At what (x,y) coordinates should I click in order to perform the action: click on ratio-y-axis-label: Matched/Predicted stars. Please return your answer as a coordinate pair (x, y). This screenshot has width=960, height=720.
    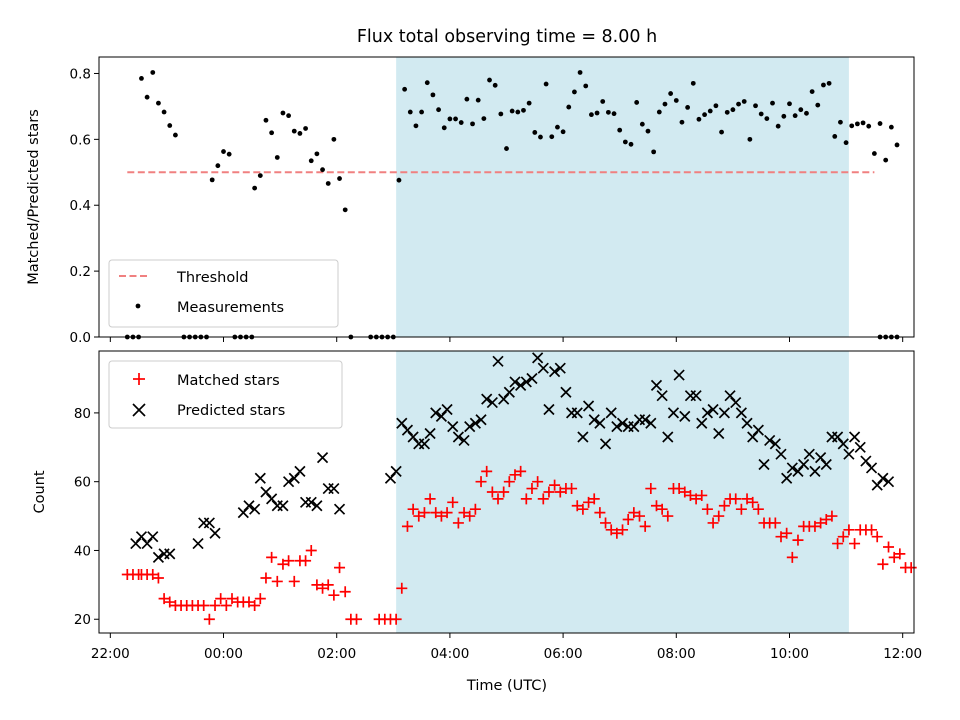
    Looking at the image, I should click on (34, 197).